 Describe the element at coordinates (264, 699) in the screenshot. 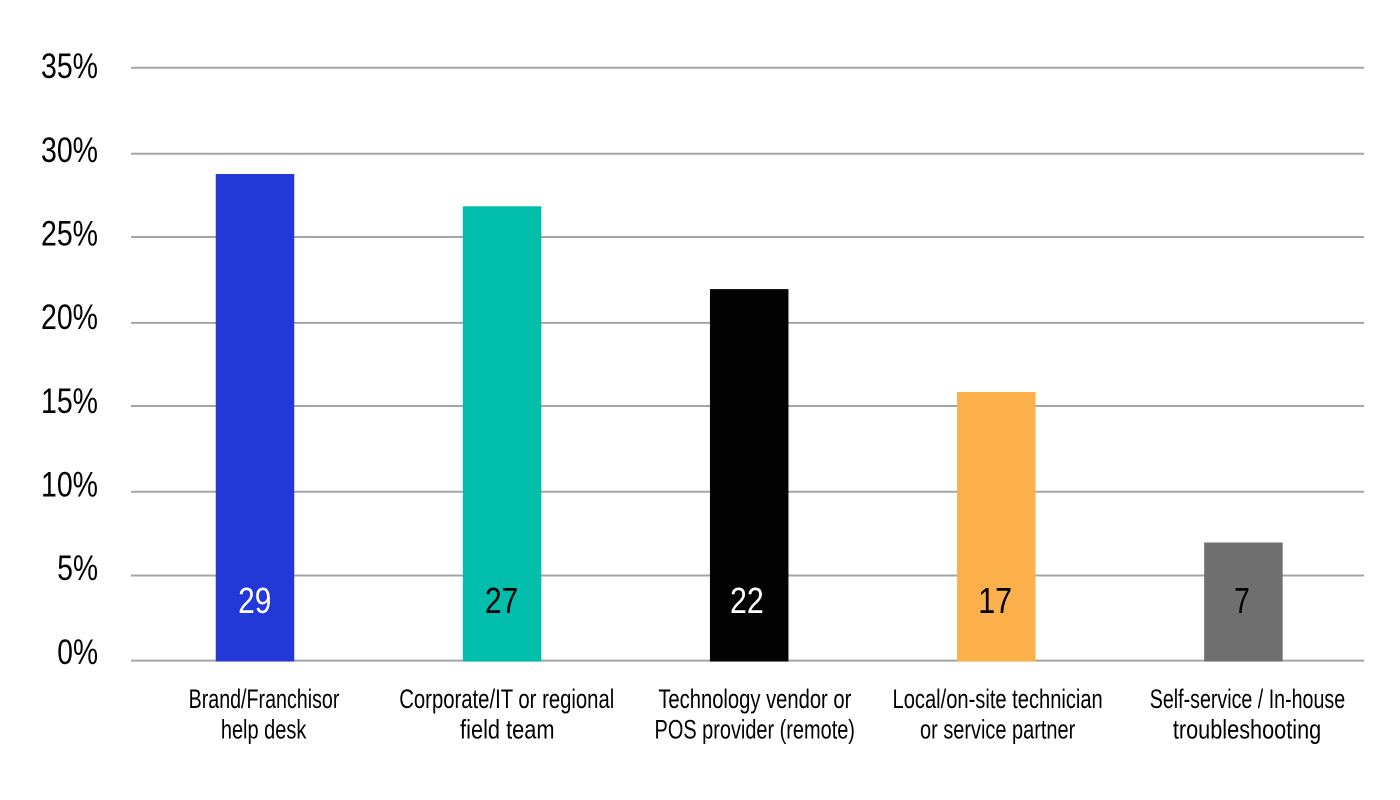

I see `svg-text: Brand/Franchisor` at that location.